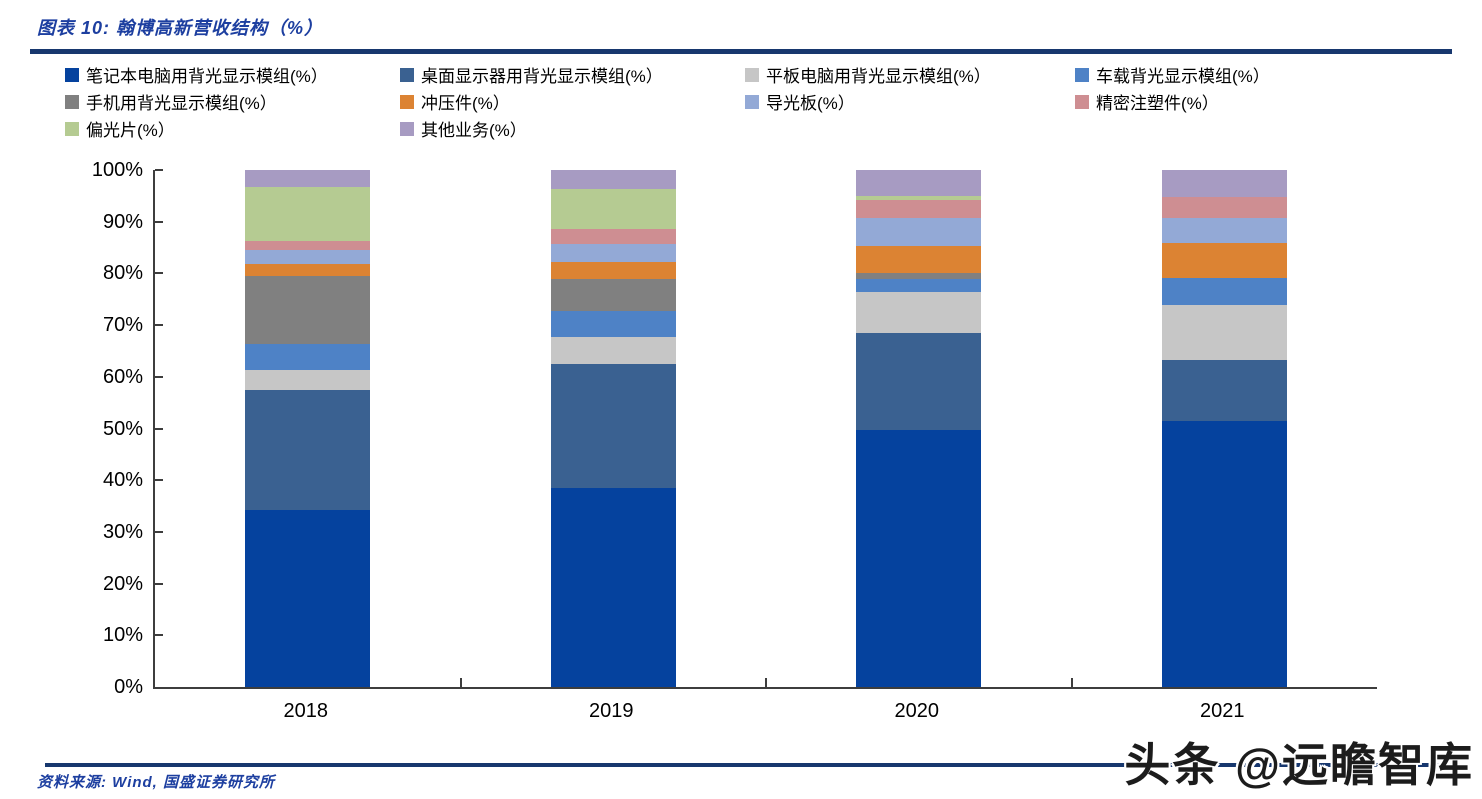  Describe the element at coordinates (130, 130) in the screenshot. I see `legend-label: 偏光片(%）` at that location.